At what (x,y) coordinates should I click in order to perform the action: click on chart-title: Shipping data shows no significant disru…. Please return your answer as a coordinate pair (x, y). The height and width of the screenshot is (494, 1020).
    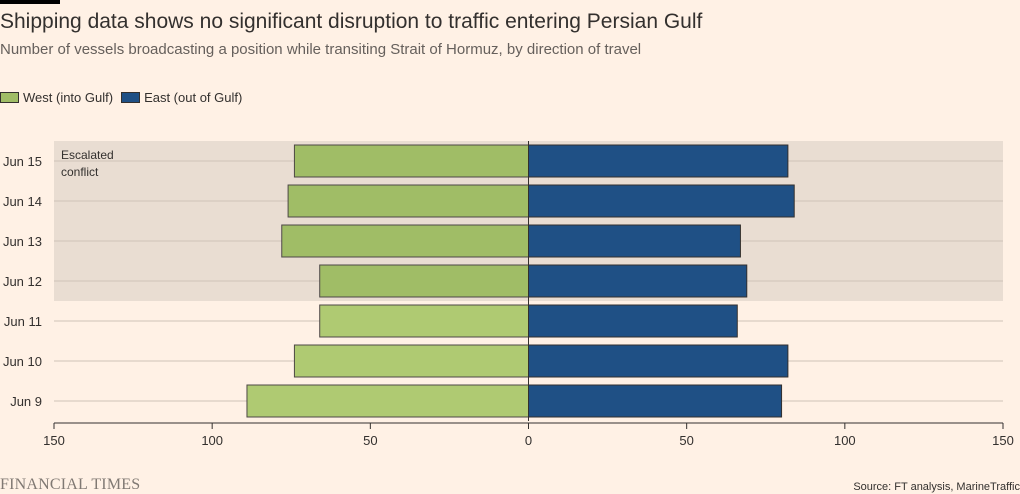
    Looking at the image, I should click on (351, 21).